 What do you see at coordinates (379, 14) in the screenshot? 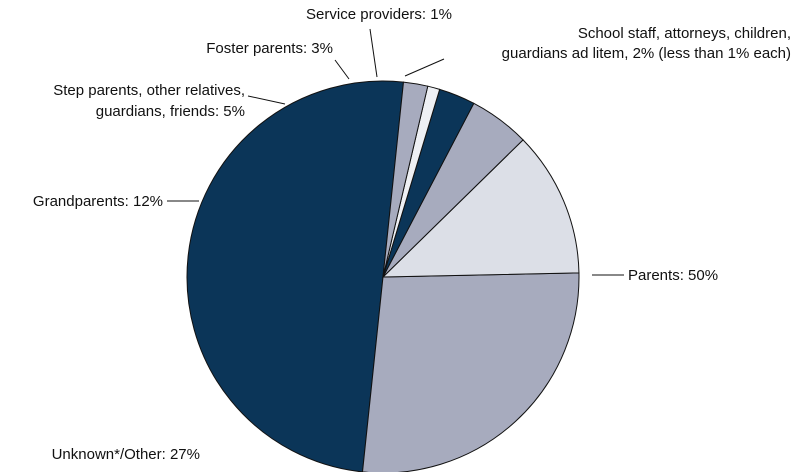
I see `slice-label-5: Service providers: 1%` at bounding box center [379, 14].